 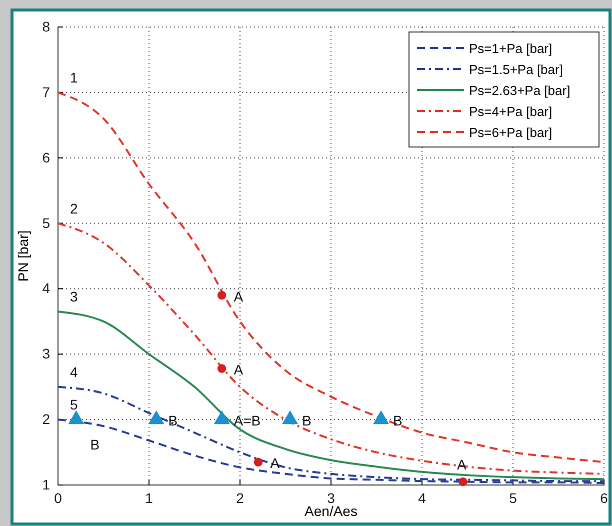 What do you see at coordinates (46, 354) in the screenshot?
I see `y-tick-label: 3` at bounding box center [46, 354].